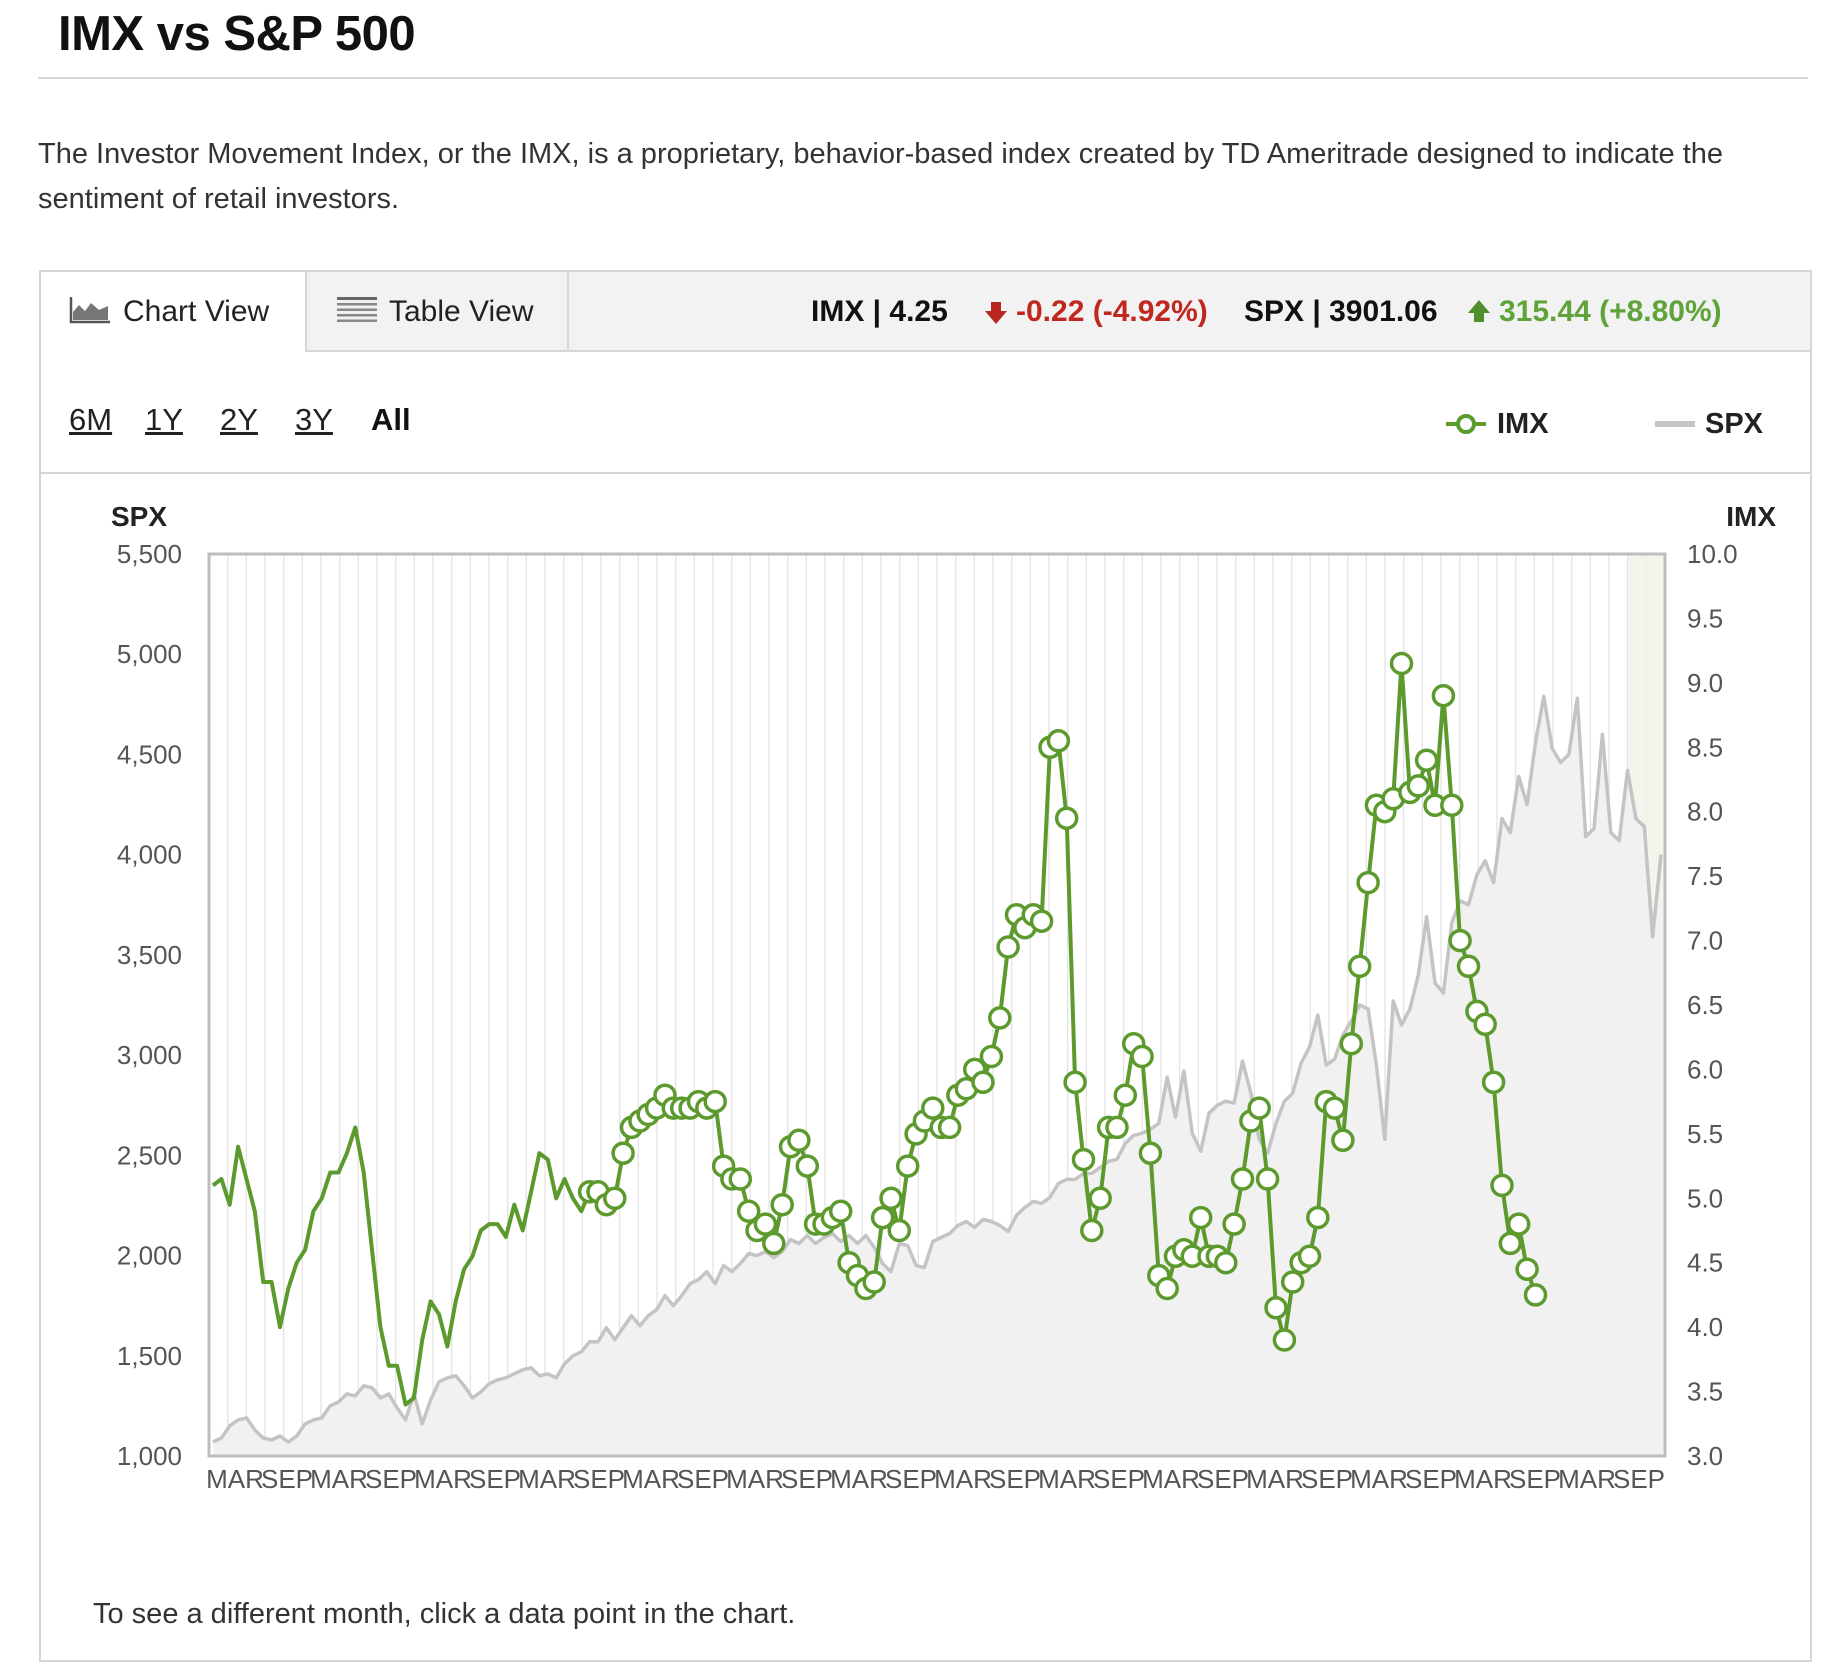  What do you see at coordinates (149, 1155) in the screenshot?
I see `left-axis-tick-label: 2,500` at bounding box center [149, 1155].